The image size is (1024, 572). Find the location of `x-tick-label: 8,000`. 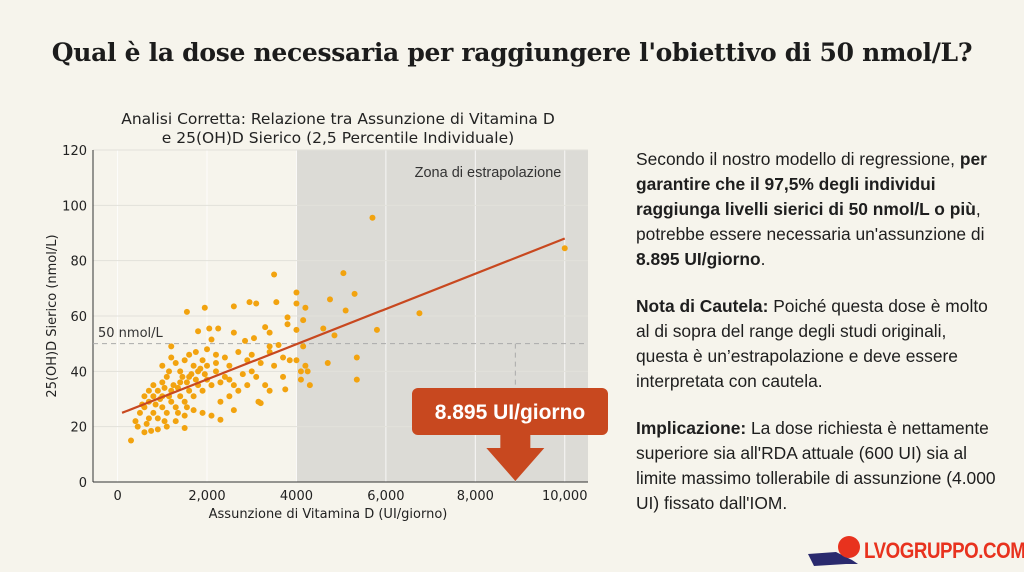

x-tick-label: 8,000 is located at coordinates (475, 496).